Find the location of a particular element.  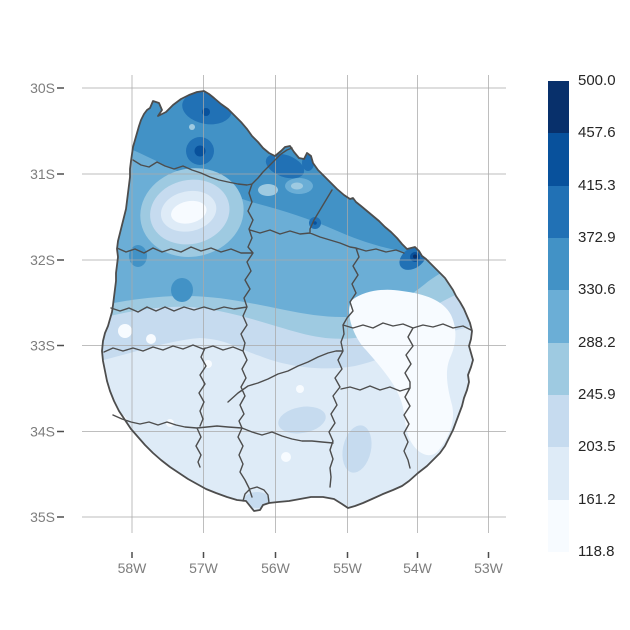

patch-montevideo is located at coordinates (257, 500).